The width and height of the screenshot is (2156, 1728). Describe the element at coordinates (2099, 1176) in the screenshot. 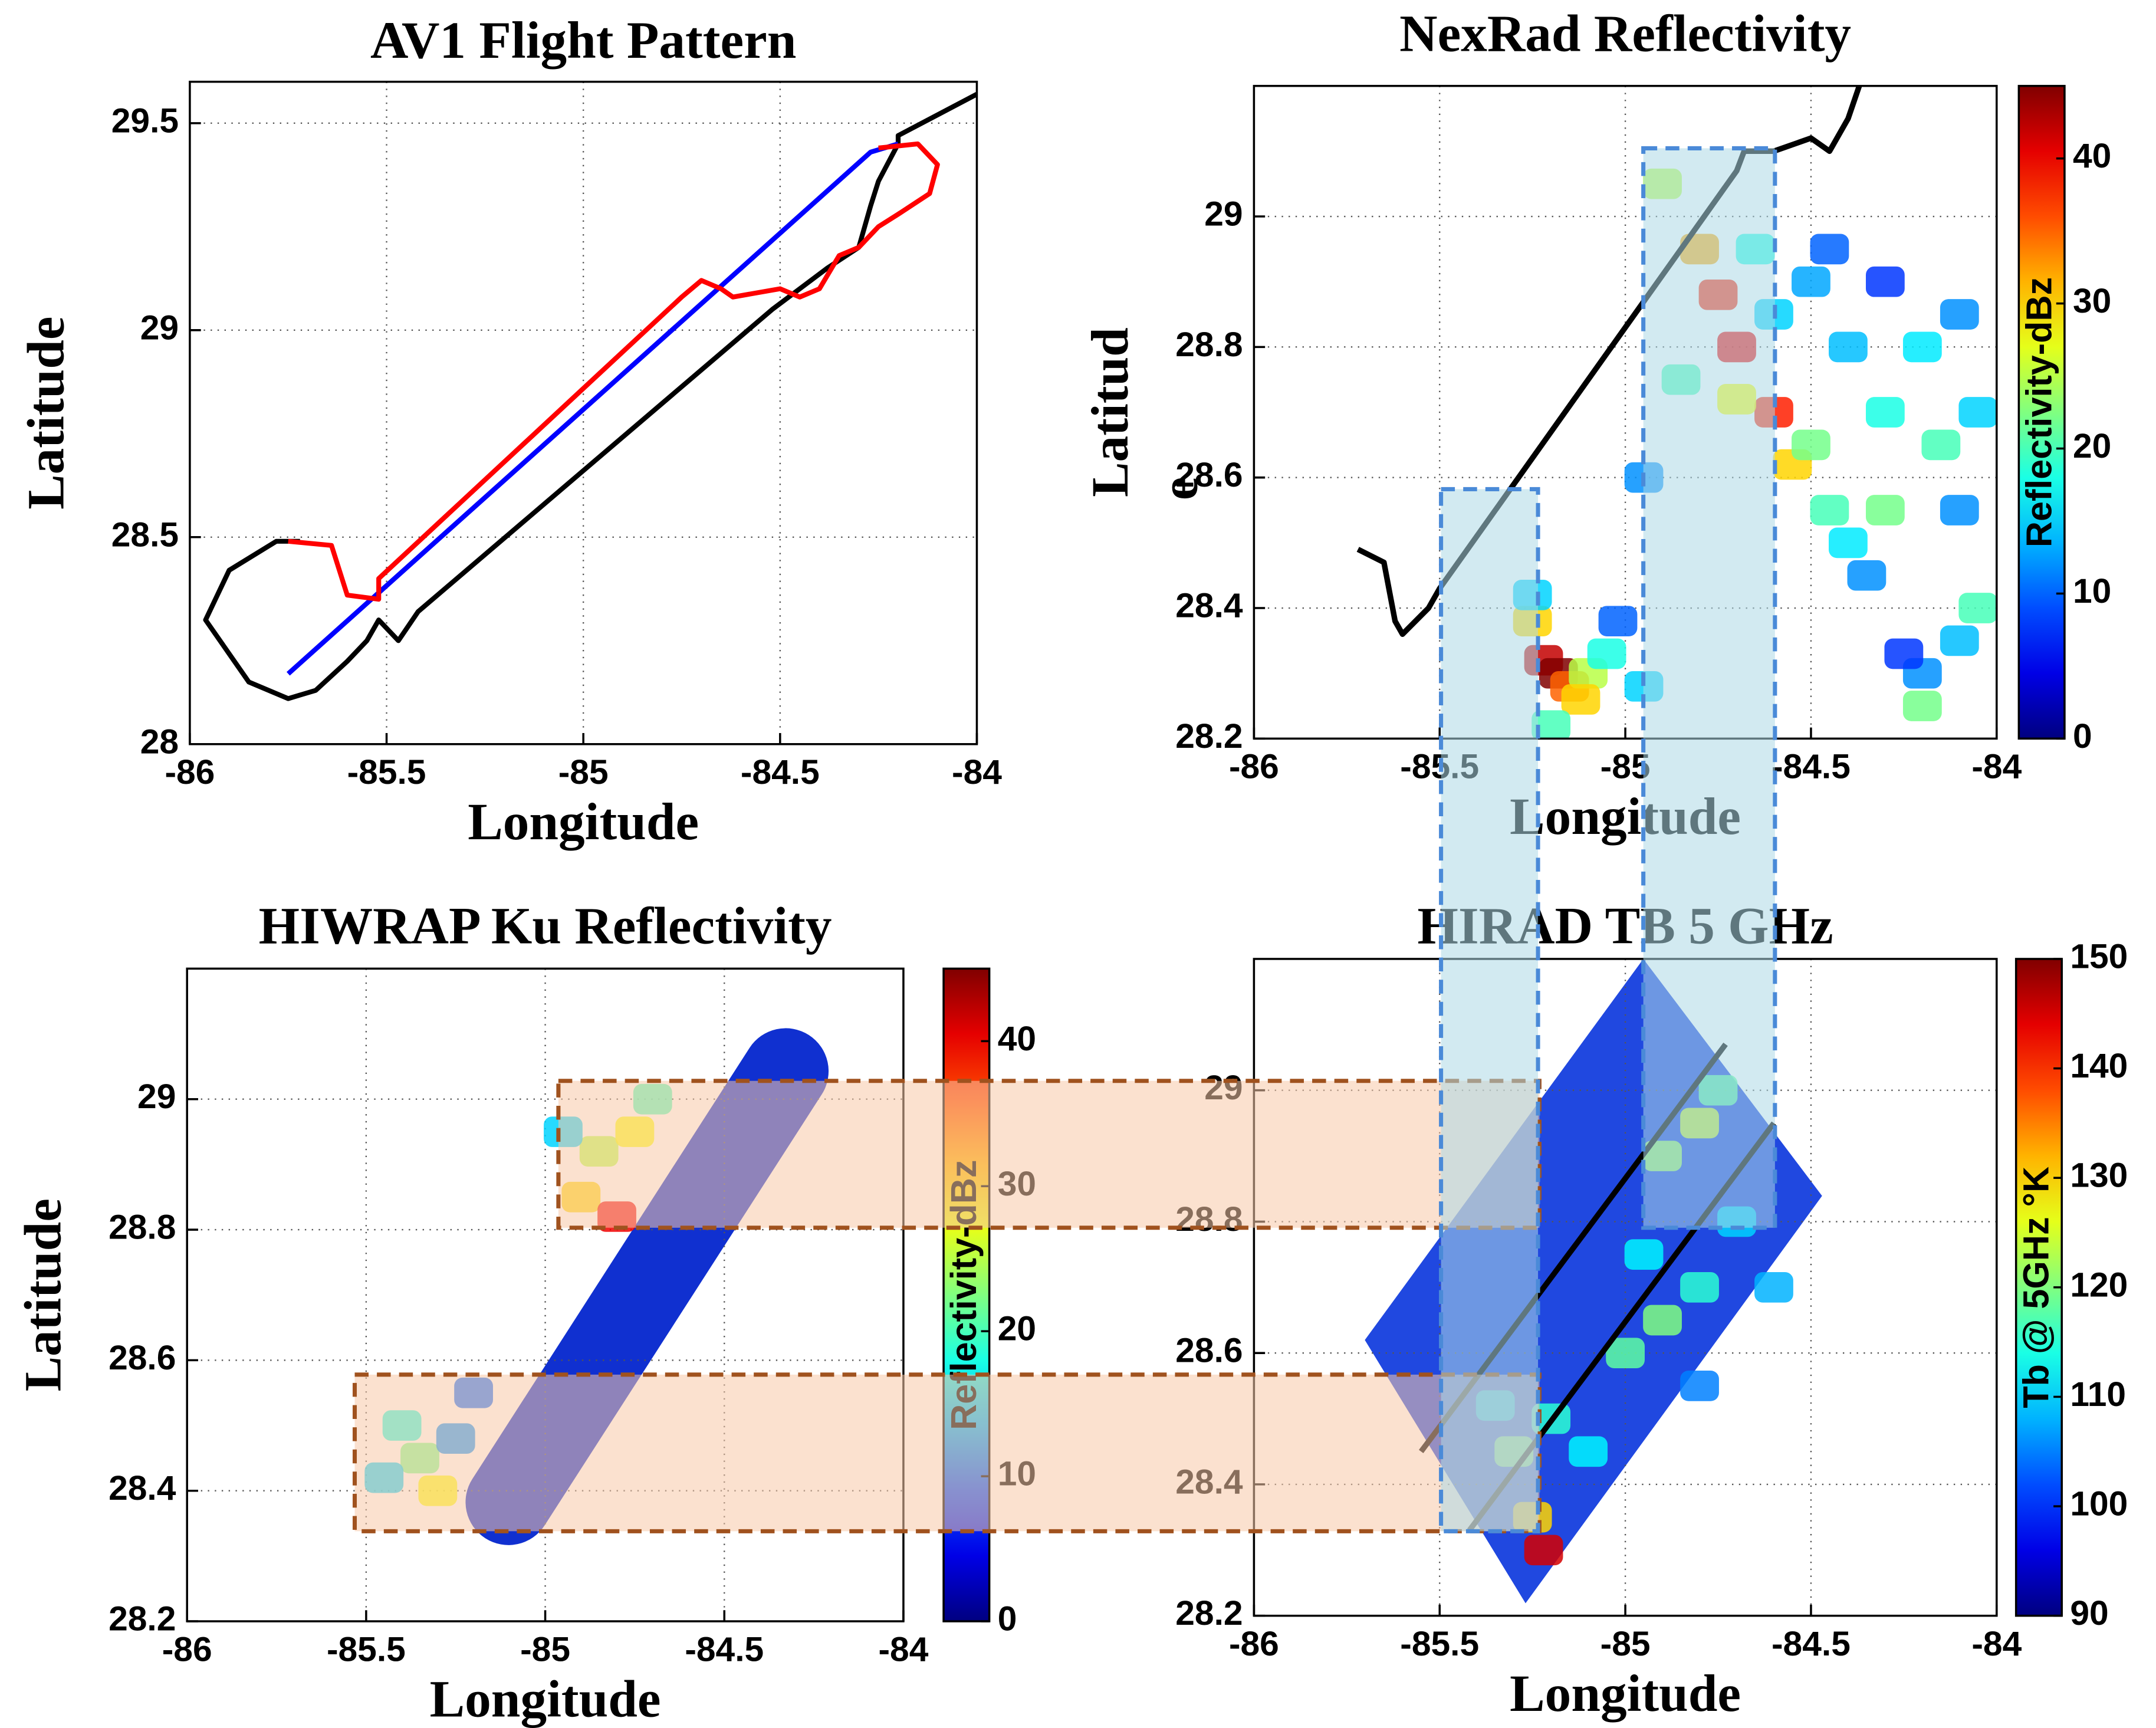

I see `colorbar-tick-label: 130` at that location.